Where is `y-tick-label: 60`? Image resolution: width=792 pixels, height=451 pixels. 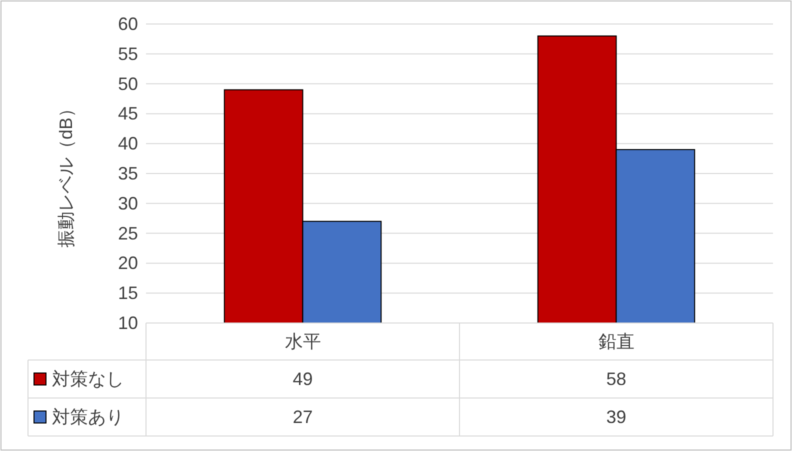 y-tick-label: 60 is located at coordinates (128, 24).